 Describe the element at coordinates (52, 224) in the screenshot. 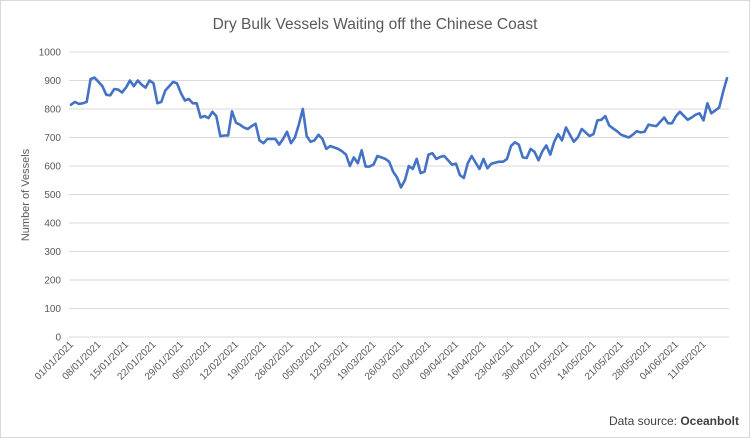

I see `y-tick-label: 400` at that location.